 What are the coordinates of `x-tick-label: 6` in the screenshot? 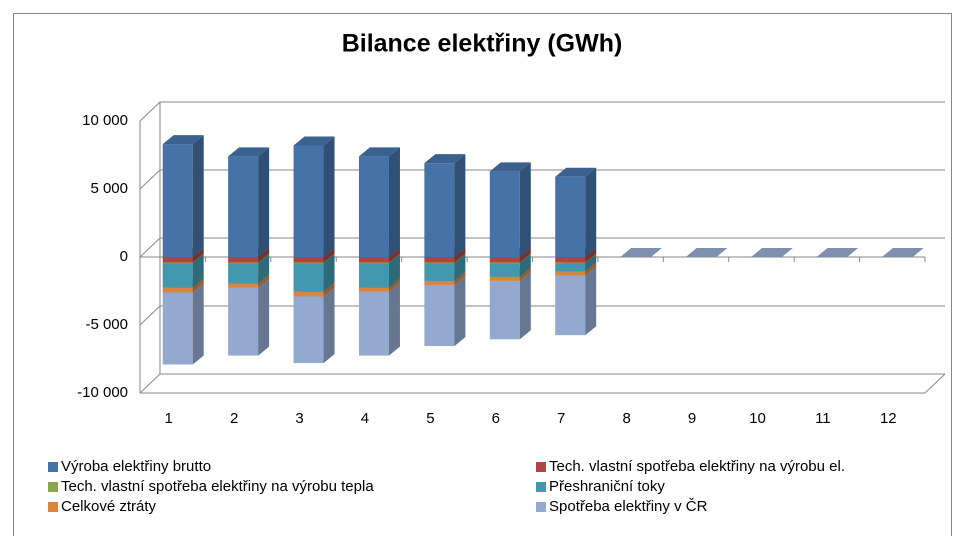 It's located at (496, 418).